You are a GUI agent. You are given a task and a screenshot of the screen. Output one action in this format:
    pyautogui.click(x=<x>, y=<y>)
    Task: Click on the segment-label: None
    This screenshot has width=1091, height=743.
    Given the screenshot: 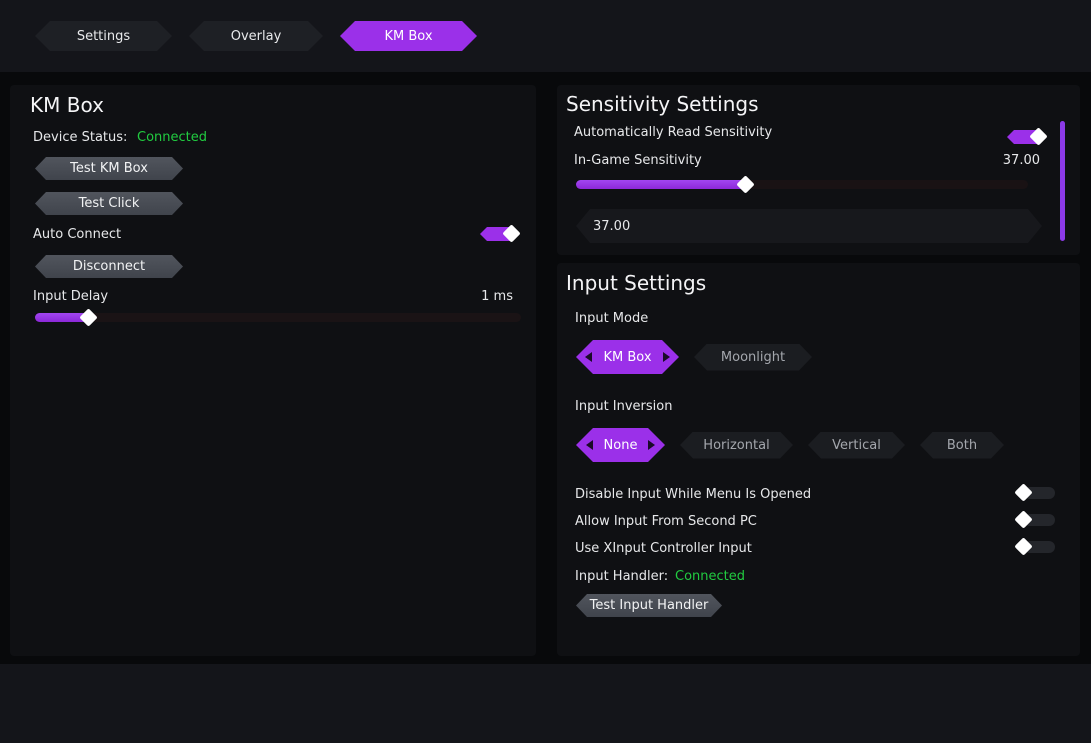 What is the action you would take?
    pyautogui.click(x=620, y=445)
    